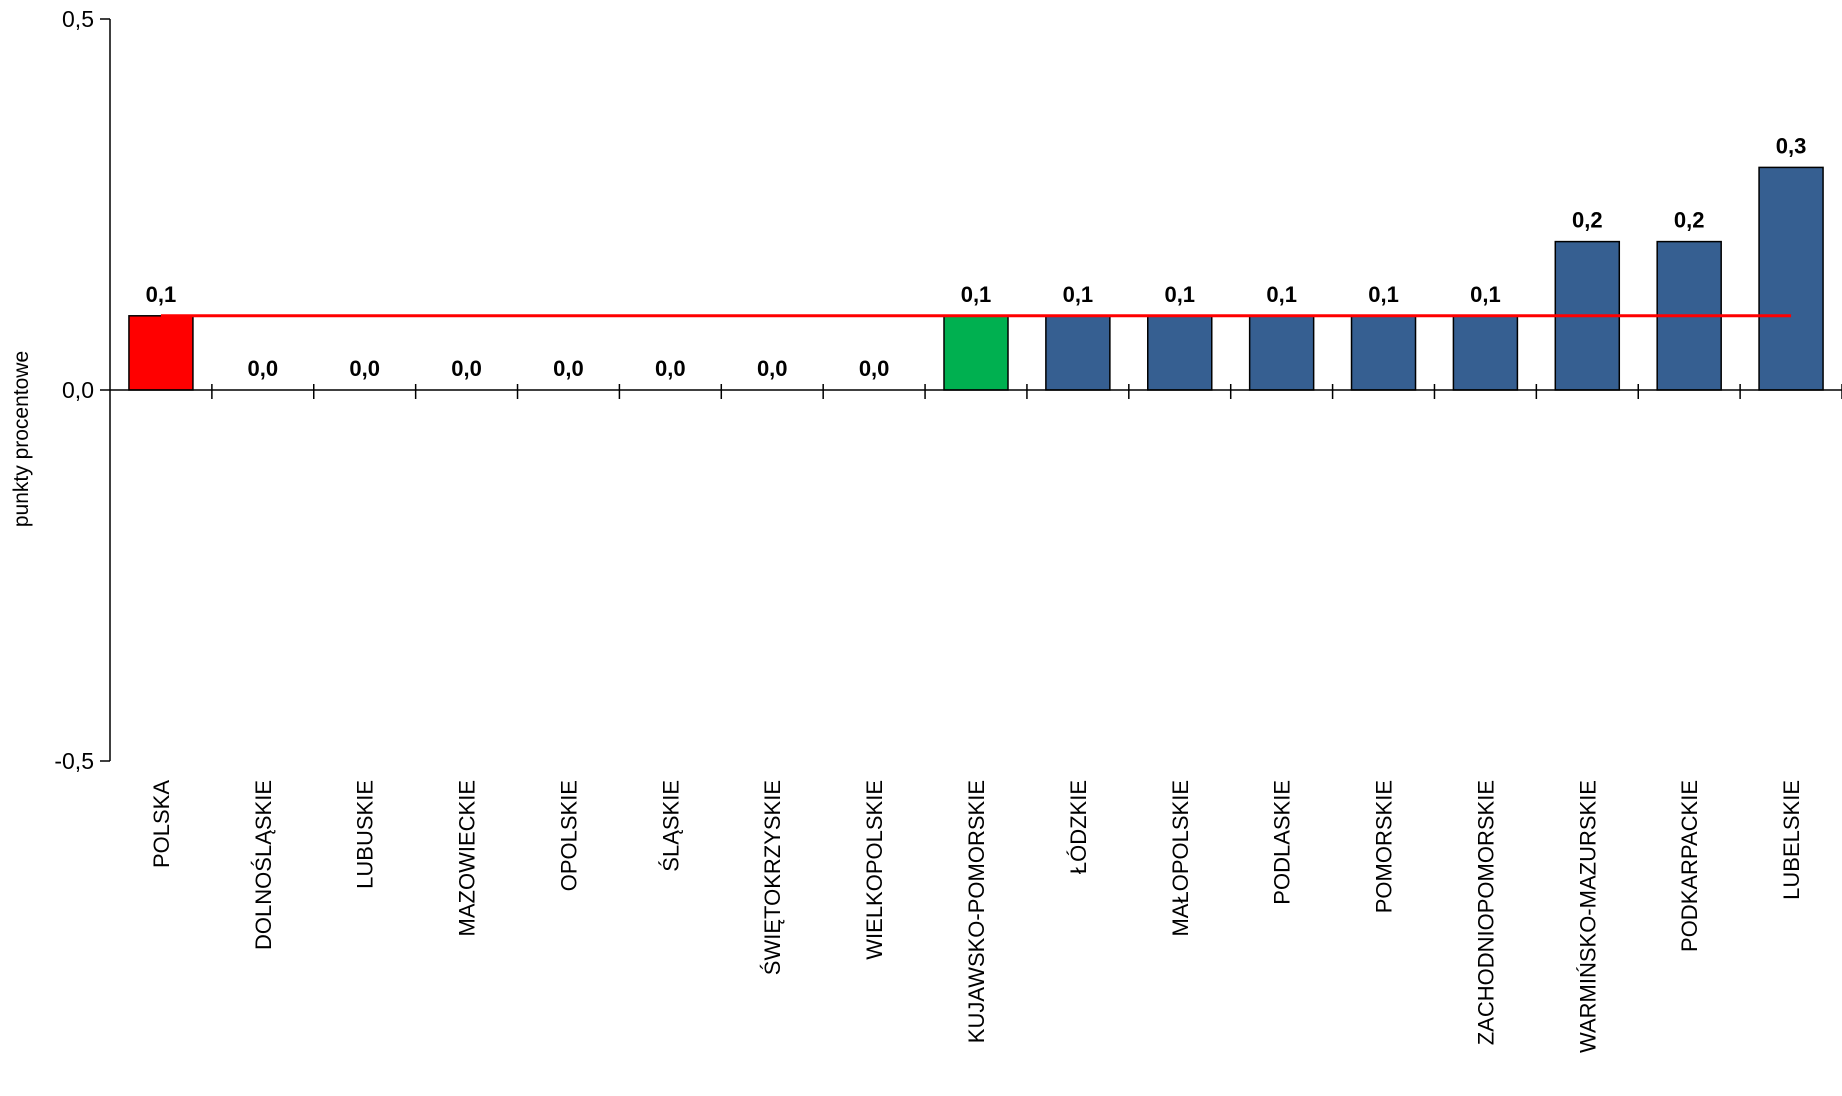 This screenshot has height=1096, width=1842. I want to click on category-label-15: PODKARPACKIE, so click(1689, 866).